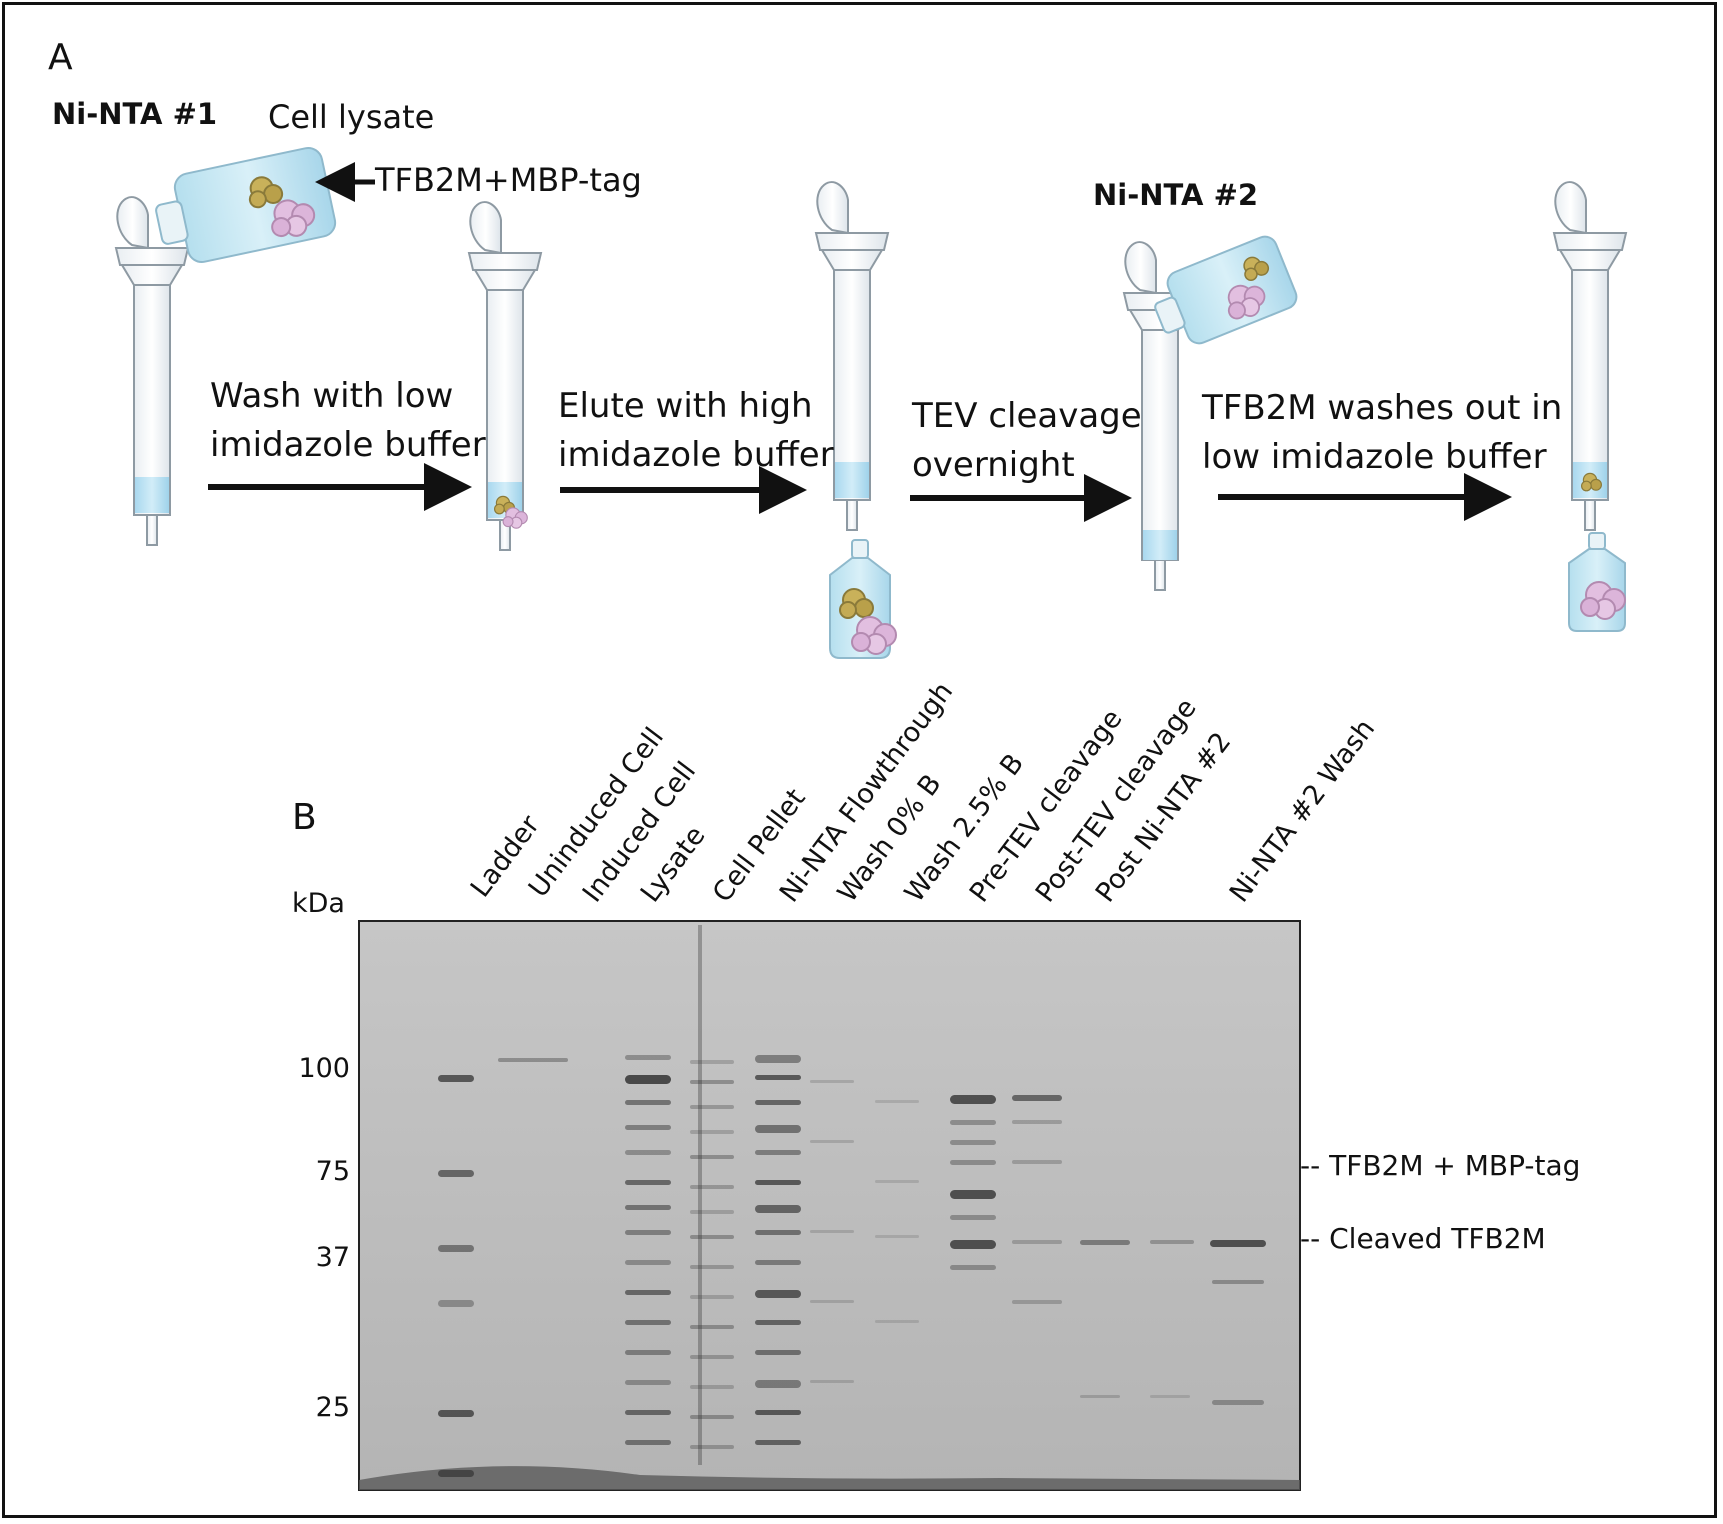  I want to click on step-washout-text: TFB2M washes out in low imidazole buffer, so click(1382, 433).